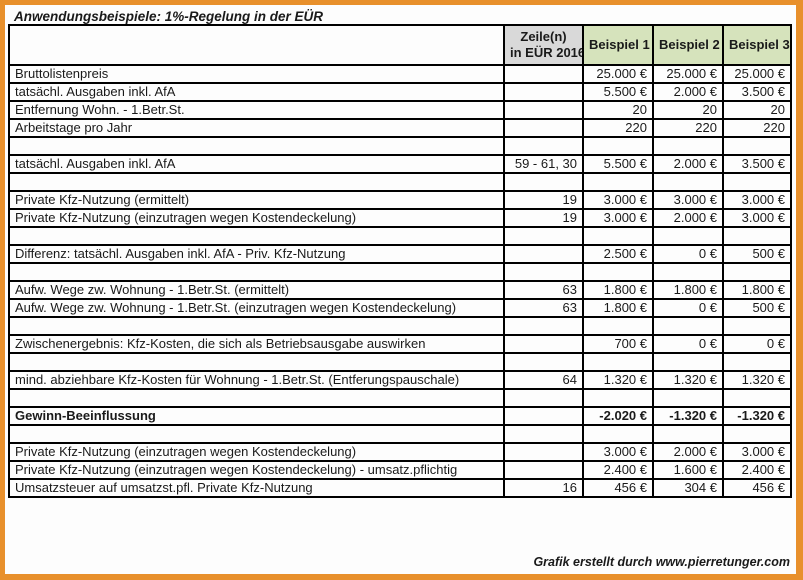 Image resolution: width=803 pixels, height=580 pixels. What do you see at coordinates (688, 380) in the screenshot?
I see `row-value-beispiel-2: 1.320 €` at bounding box center [688, 380].